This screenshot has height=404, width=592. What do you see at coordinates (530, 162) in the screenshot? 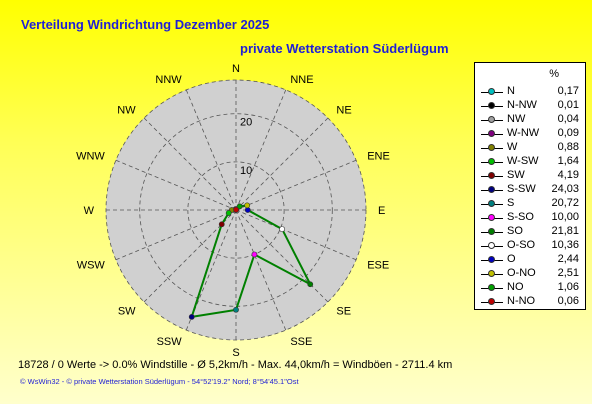
I see `legend-entry: W-SW 1,64` at bounding box center [530, 162].